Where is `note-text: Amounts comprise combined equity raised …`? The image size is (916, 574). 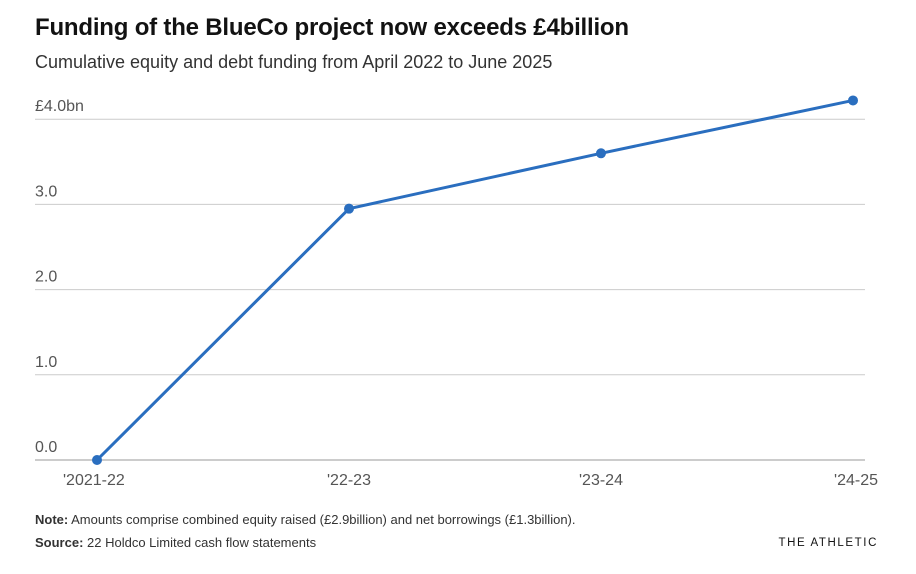 note-text: Amounts comprise combined equity raised … is located at coordinates (322, 519).